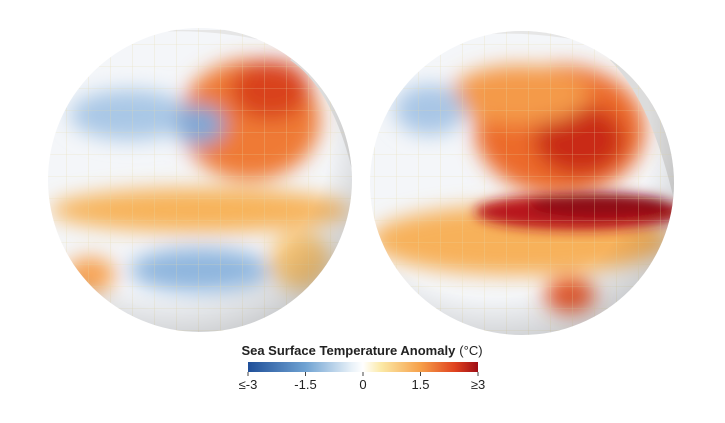  I want to click on tick-label: 1.5, so click(420, 384).